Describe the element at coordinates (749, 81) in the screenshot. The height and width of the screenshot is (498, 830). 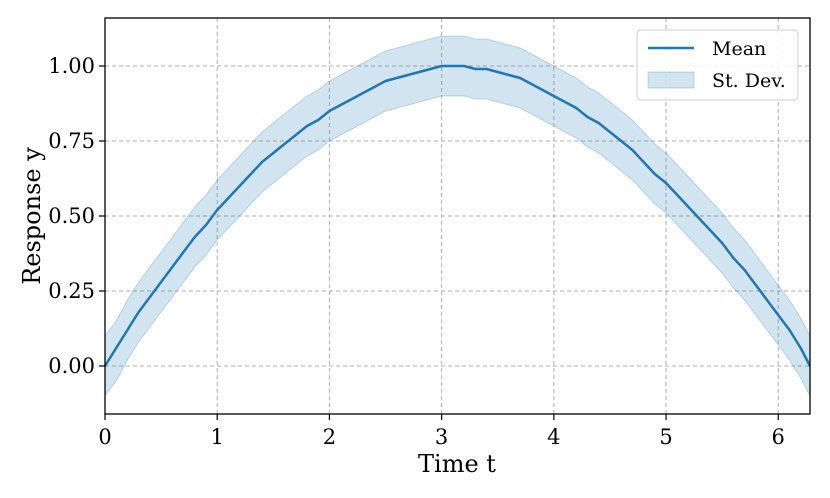
I see `legend-band-label: St. Dev.` at that location.